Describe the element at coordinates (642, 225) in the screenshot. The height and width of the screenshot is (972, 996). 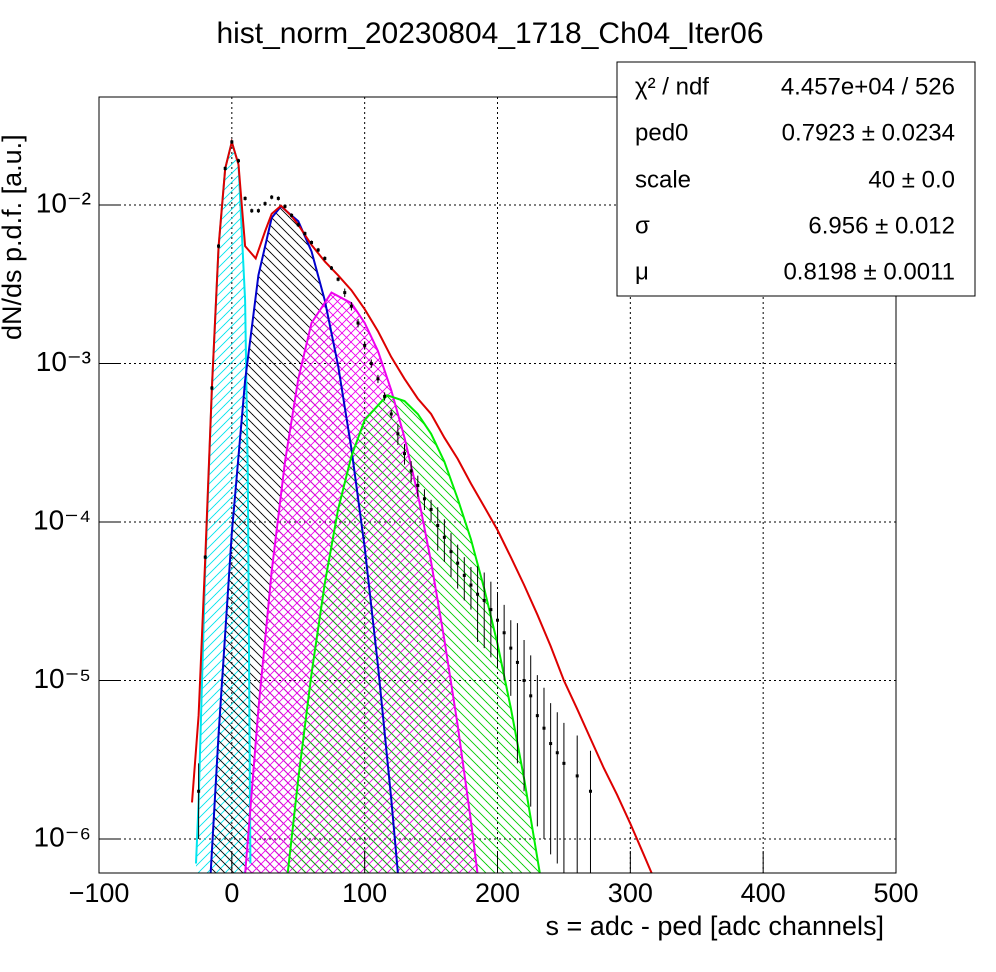
I see `stats-label: σ` at that location.